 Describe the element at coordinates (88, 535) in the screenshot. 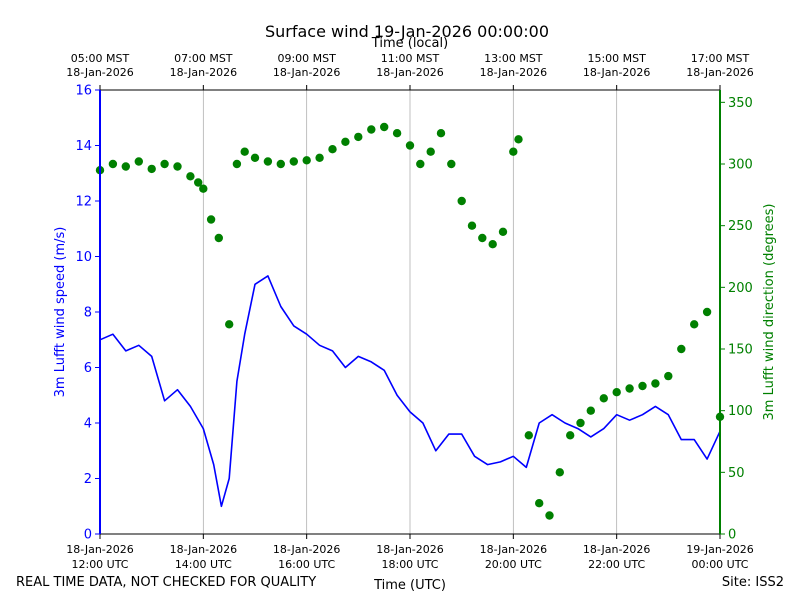

I see `left-tick-label: 0` at that location.